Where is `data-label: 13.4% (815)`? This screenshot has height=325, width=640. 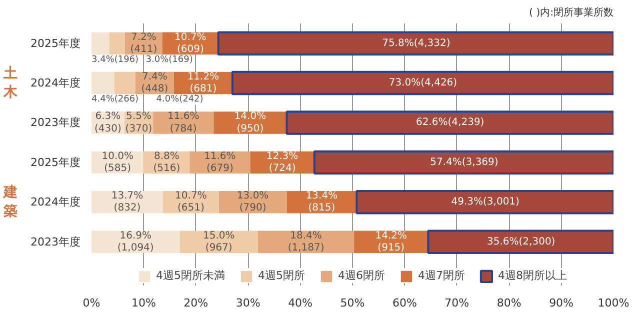 data-label: 13.4% (815) is located at coordinates (322, 202).